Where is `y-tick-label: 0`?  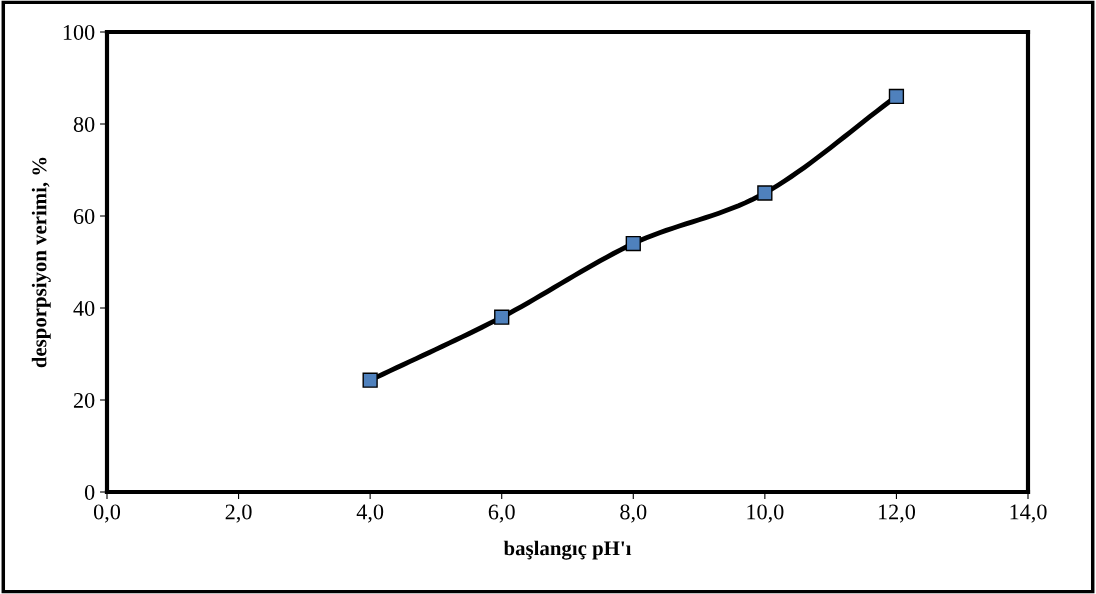 y-tick-label: 0 is located at coordinates (89, 492).